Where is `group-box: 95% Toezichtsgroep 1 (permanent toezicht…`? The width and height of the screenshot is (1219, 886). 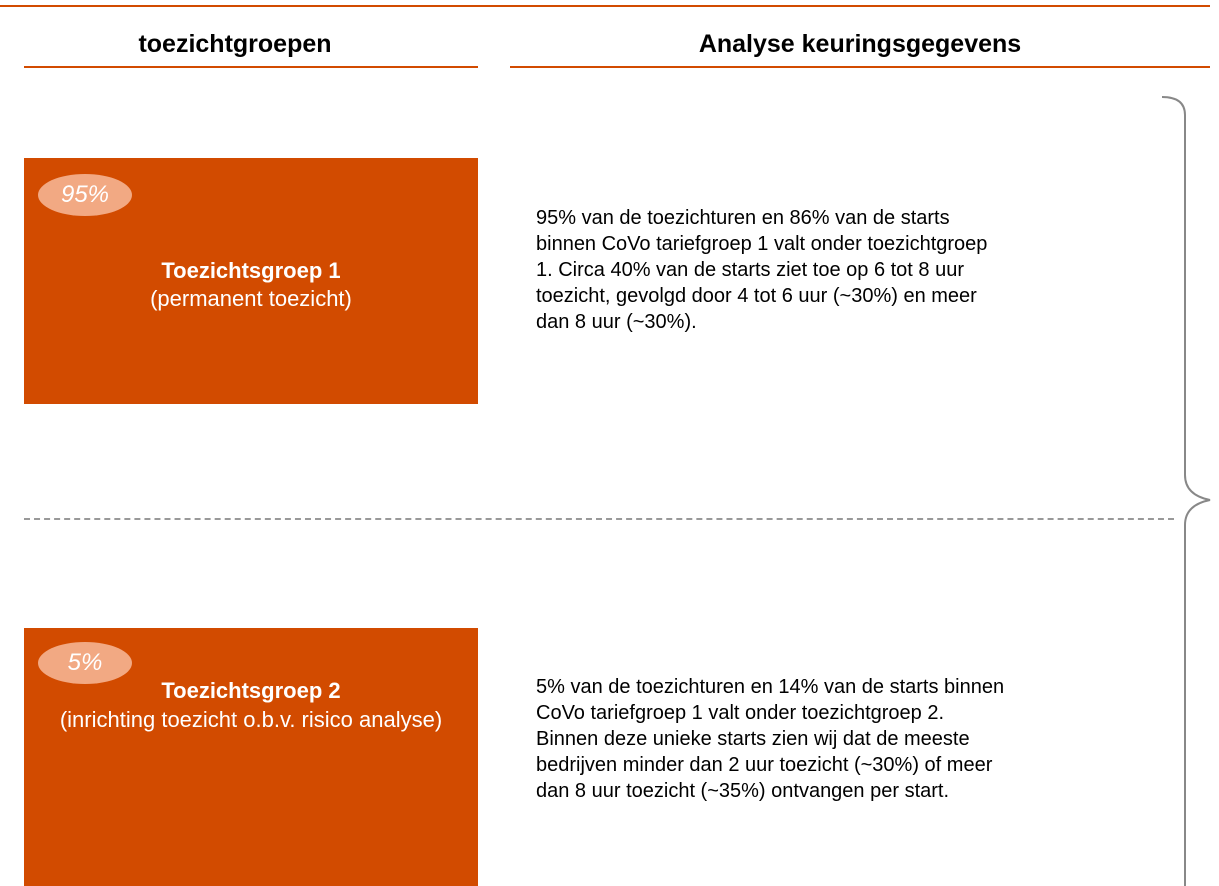 group-box: 95% Toezichtsgroep 1 (permanent toezicht… is located at coordinates (251, 281).